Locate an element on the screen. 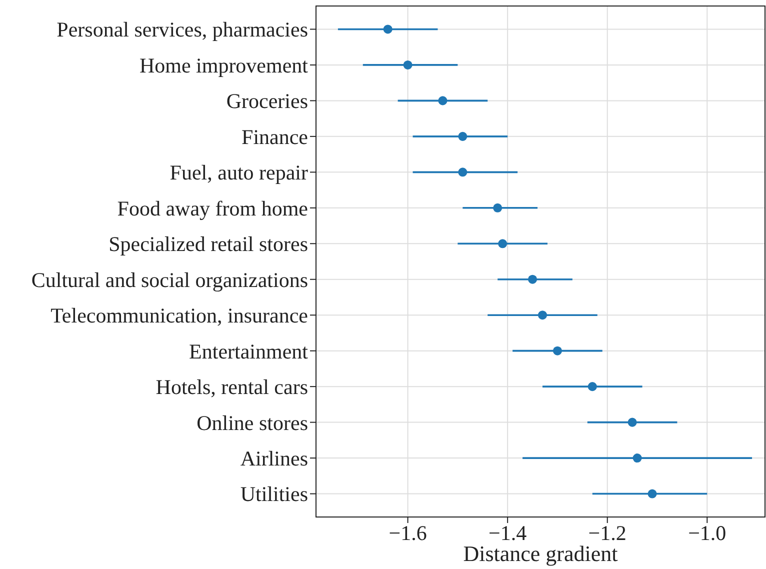 Image resolution: width=766 pixels, height=569 pixels. y-tick-label: Airlines is located at coordinates (274, 458).